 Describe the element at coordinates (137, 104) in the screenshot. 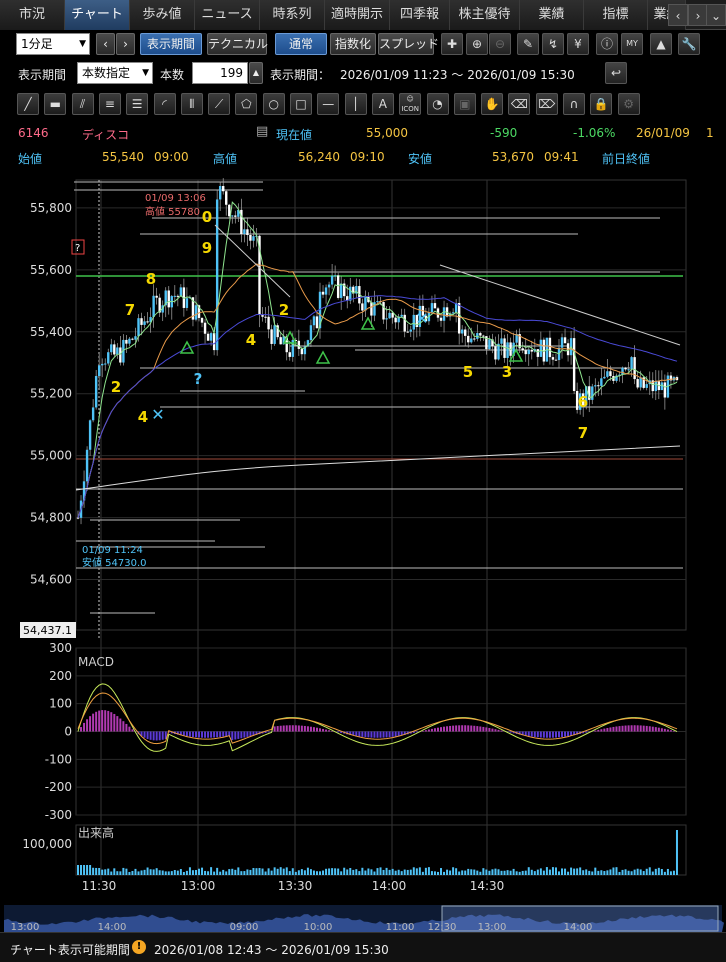

I see `fib-icon: ☰` at that location.